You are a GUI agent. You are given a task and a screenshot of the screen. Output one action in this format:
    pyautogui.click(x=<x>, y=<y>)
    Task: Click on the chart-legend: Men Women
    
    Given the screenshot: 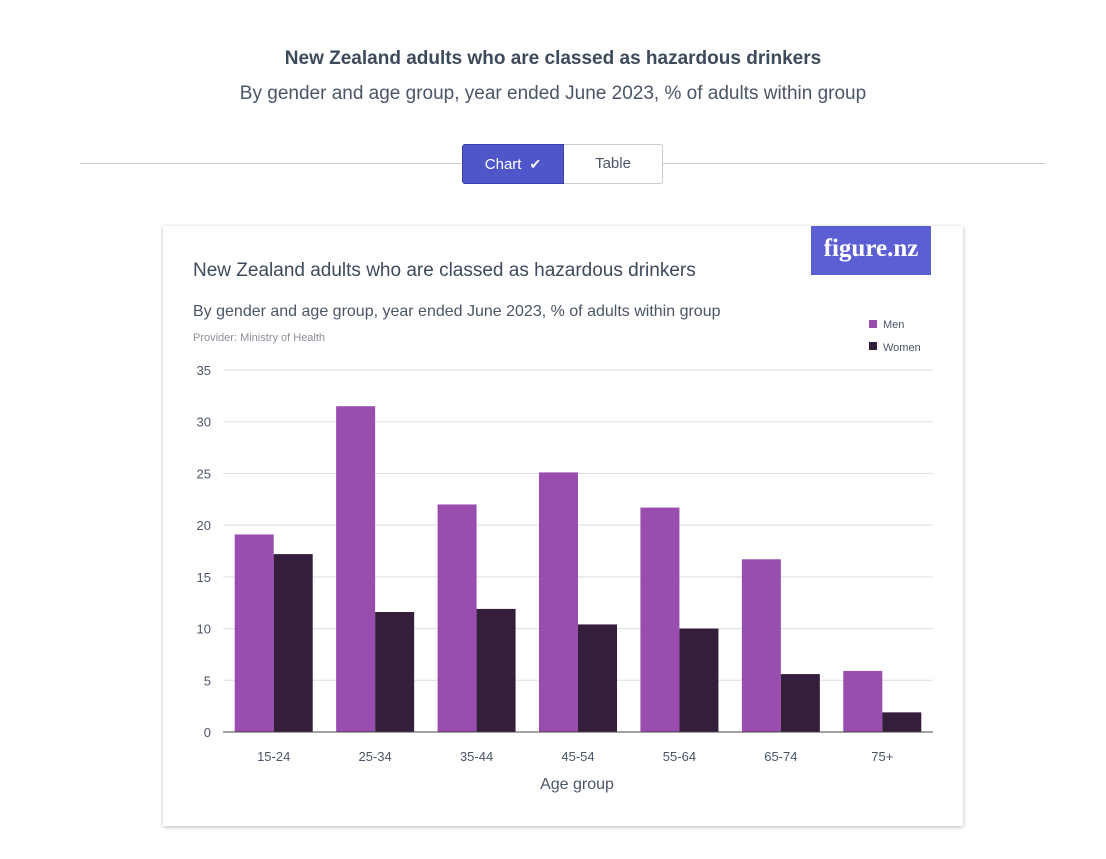 What is the action you would take?
    pyautogui.click(x=895, y=336)
    